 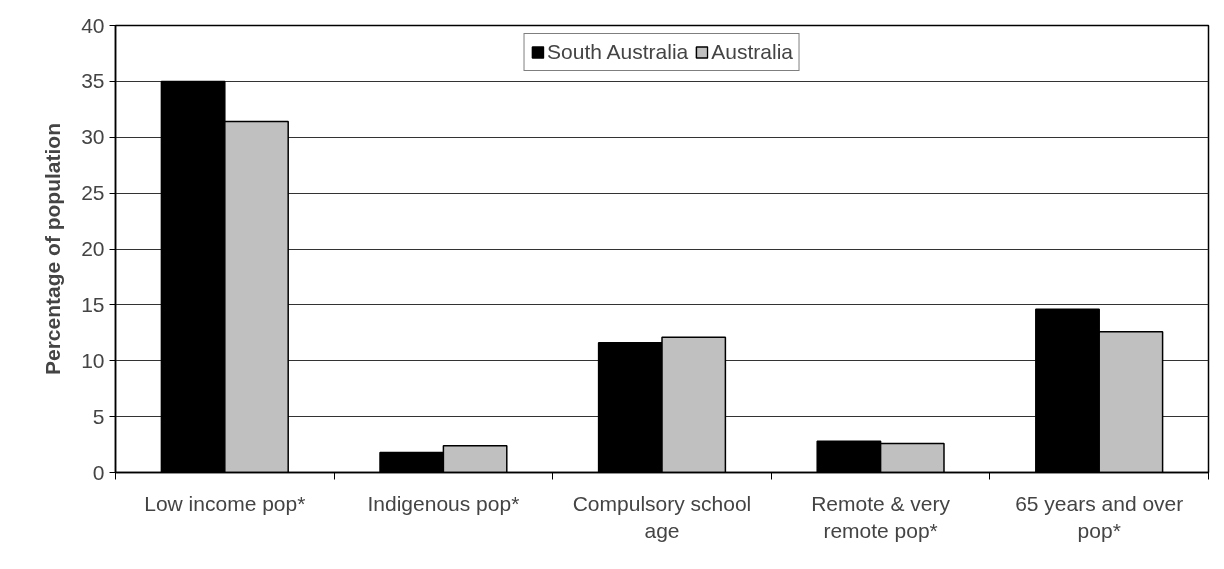 I want to click on y-tick-label: 15, so click(x=93, y=304).